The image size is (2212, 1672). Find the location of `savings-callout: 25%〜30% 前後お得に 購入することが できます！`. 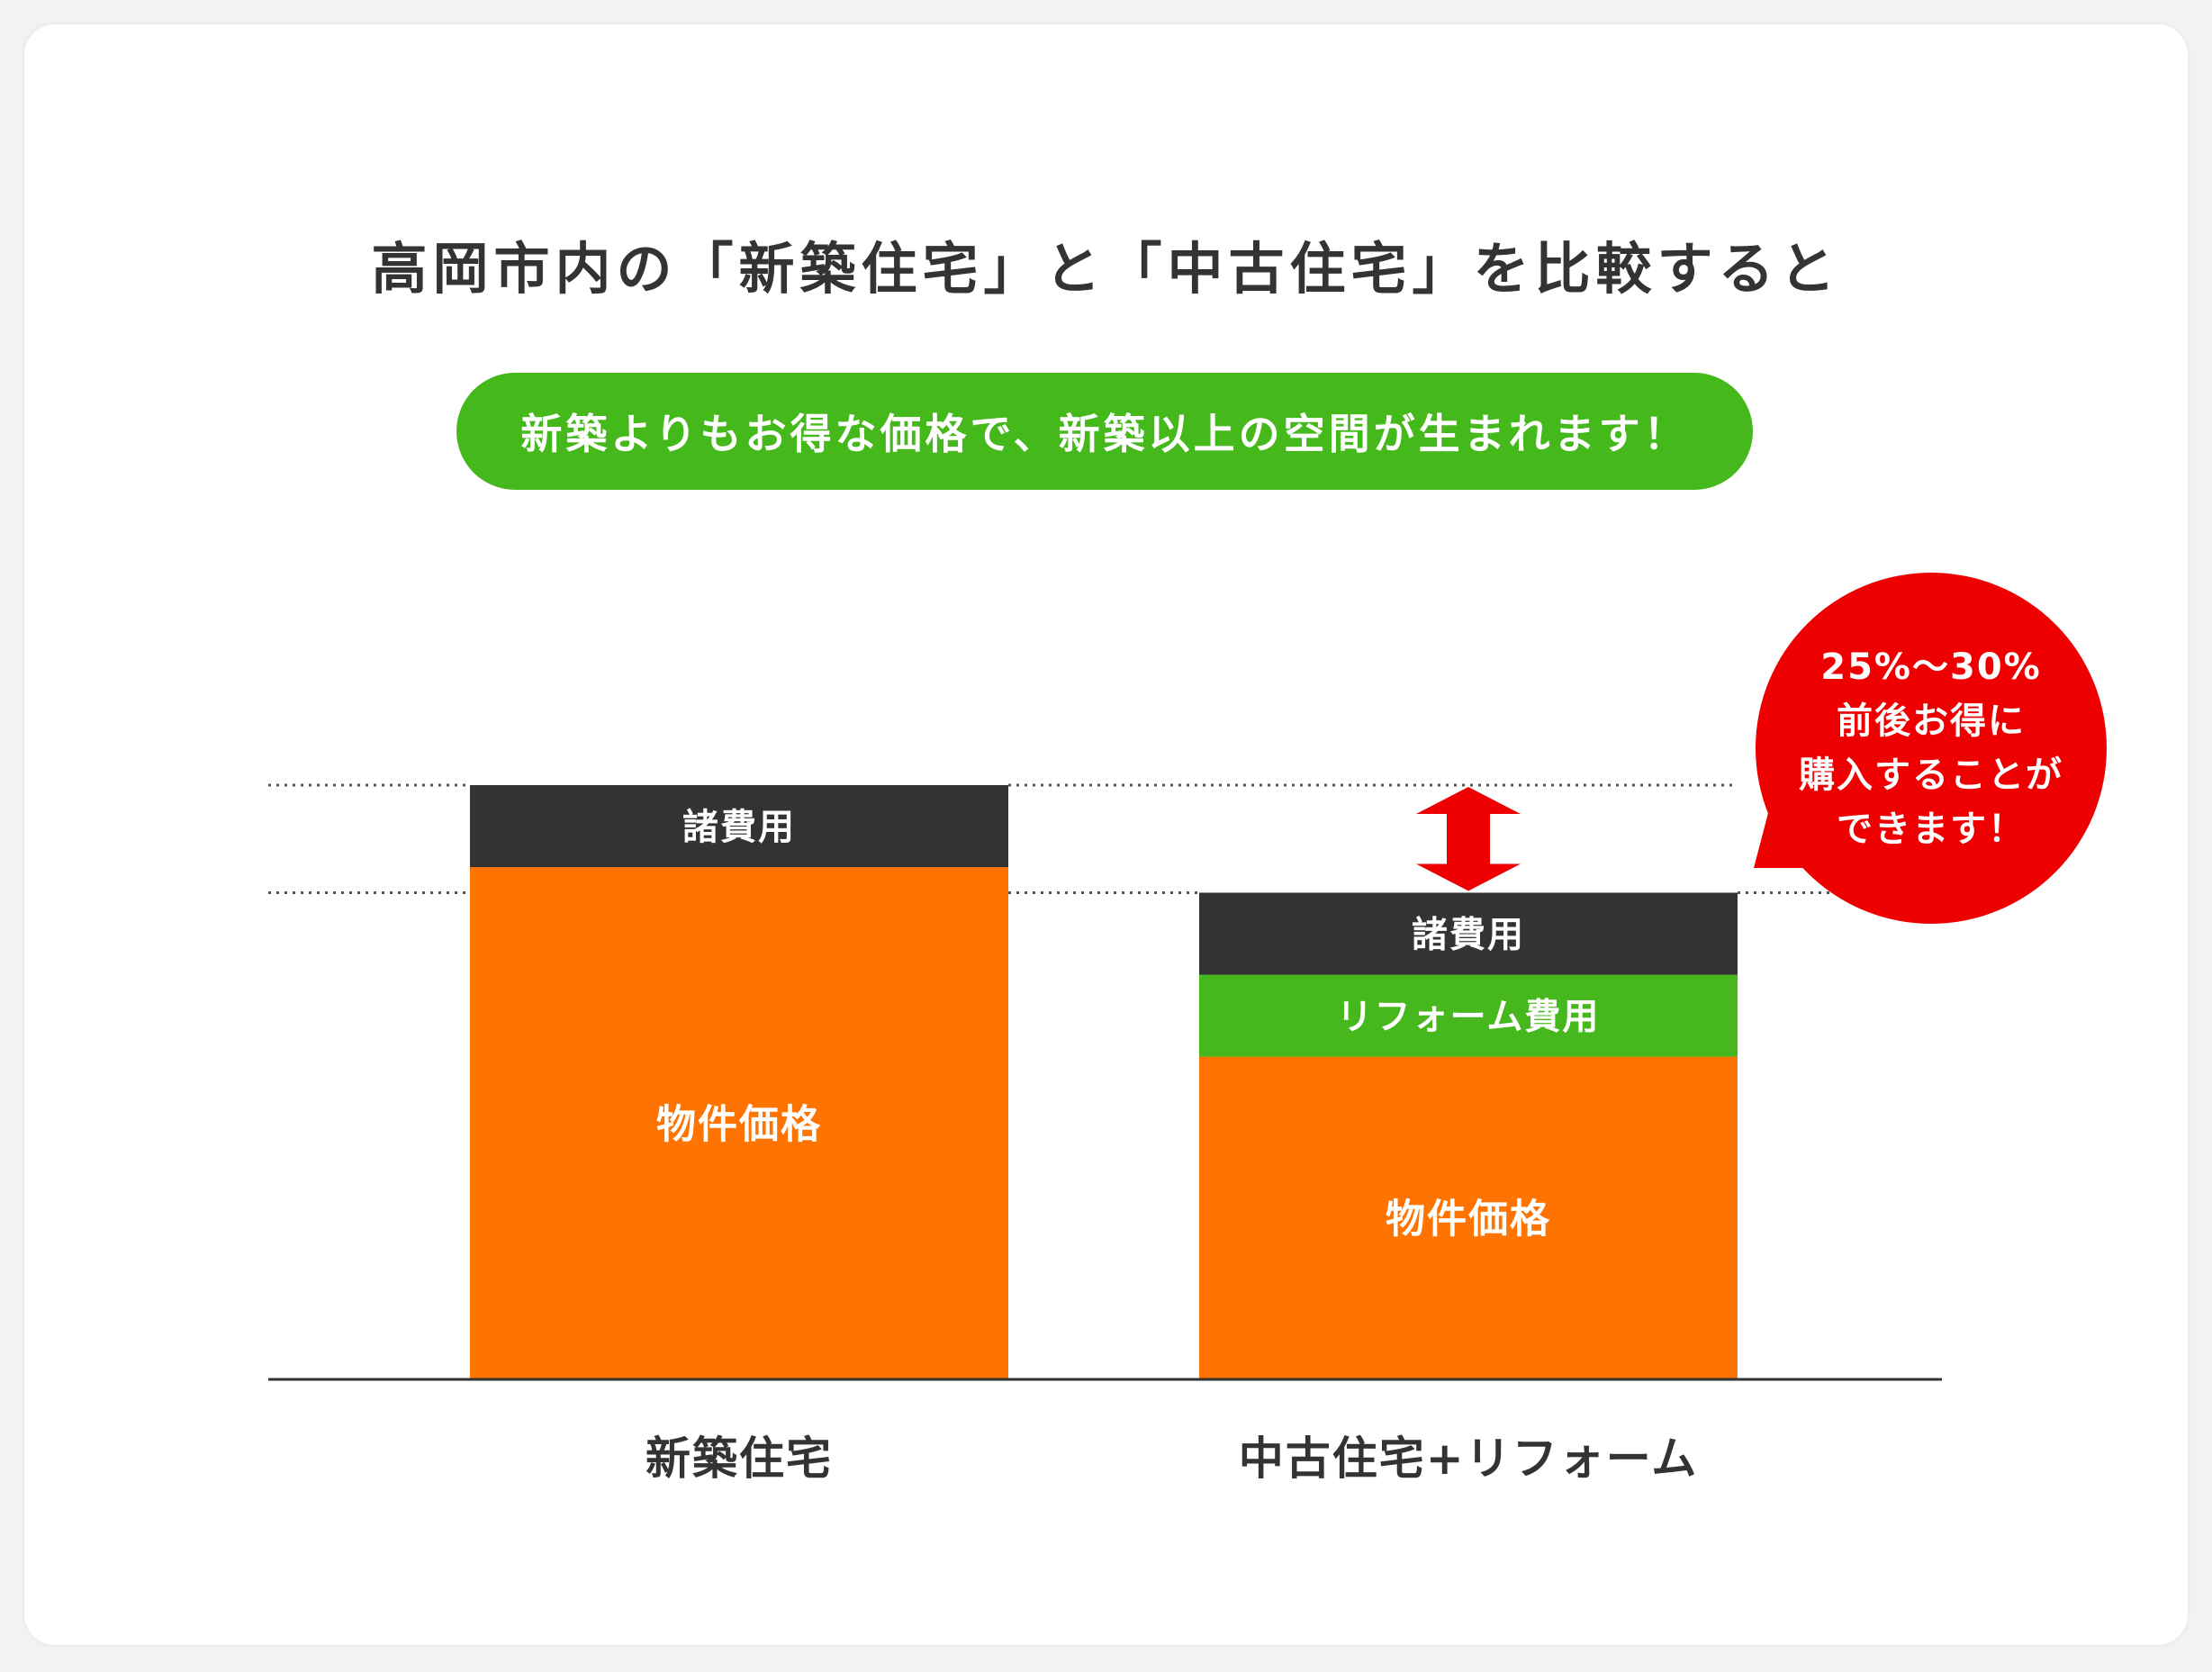

savings-callout: 25%〜30% 前後お得に 購入することが できます！ is located at coordinates (1931, 749).